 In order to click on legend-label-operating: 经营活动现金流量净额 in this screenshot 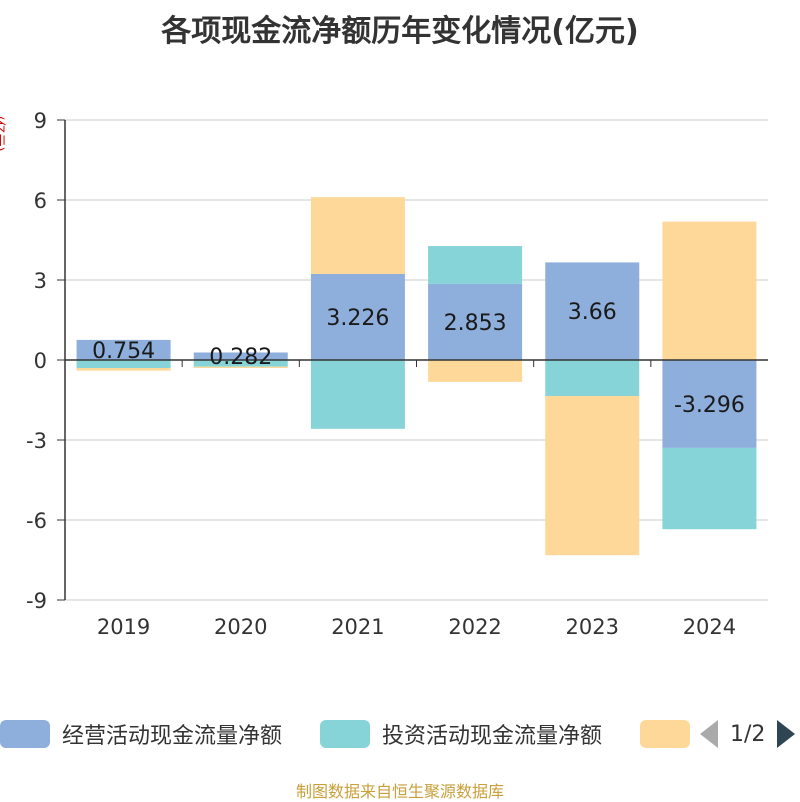, I will do `click(172, 736)`.